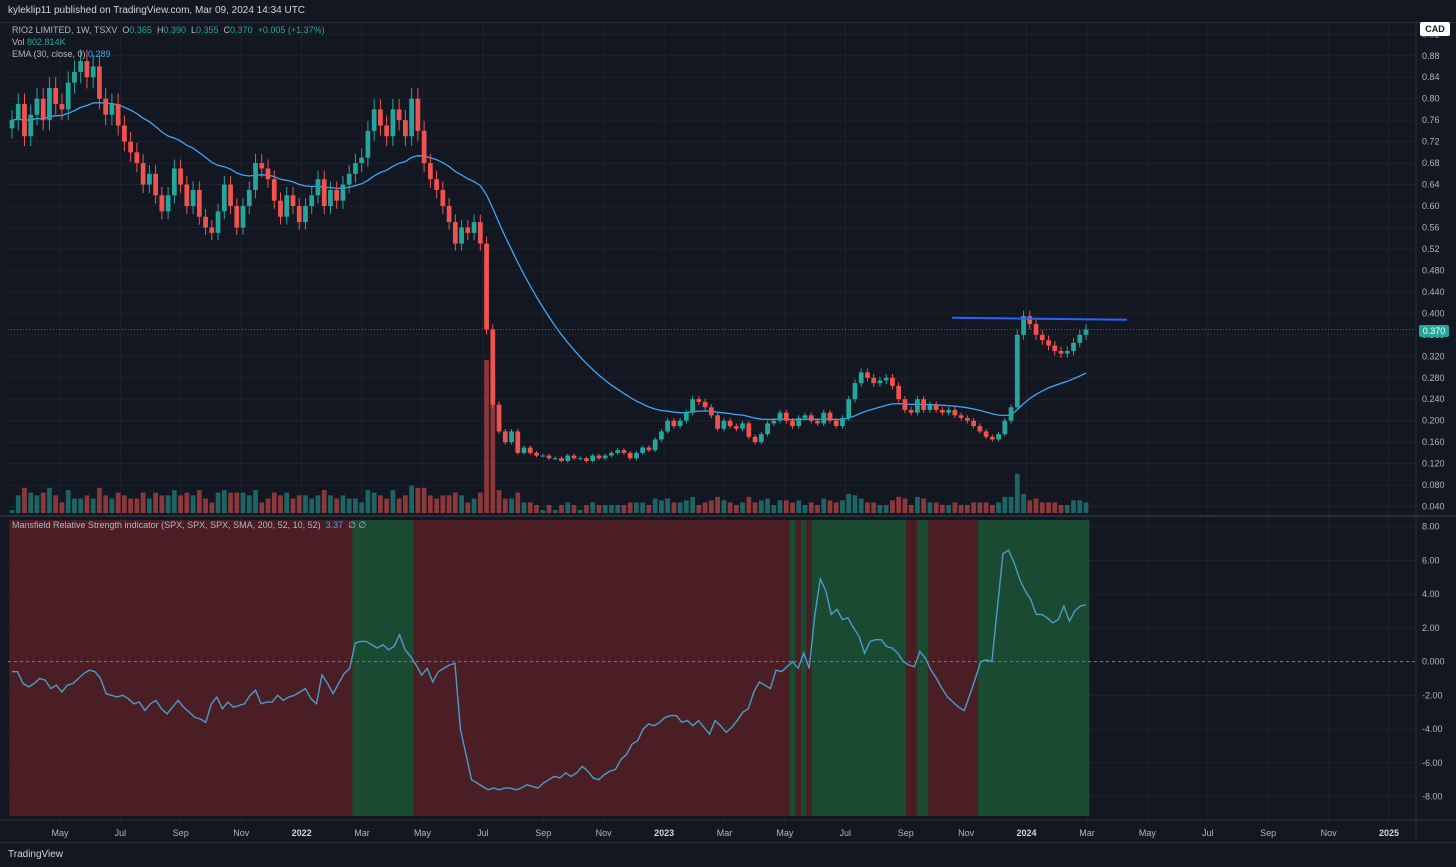 Image resolution: width=1456 pixels, height=867 pixels. Describe the element at coordinates (1433, 464) in the screenshot. I see `price-tick-label: 0.120` at that location.